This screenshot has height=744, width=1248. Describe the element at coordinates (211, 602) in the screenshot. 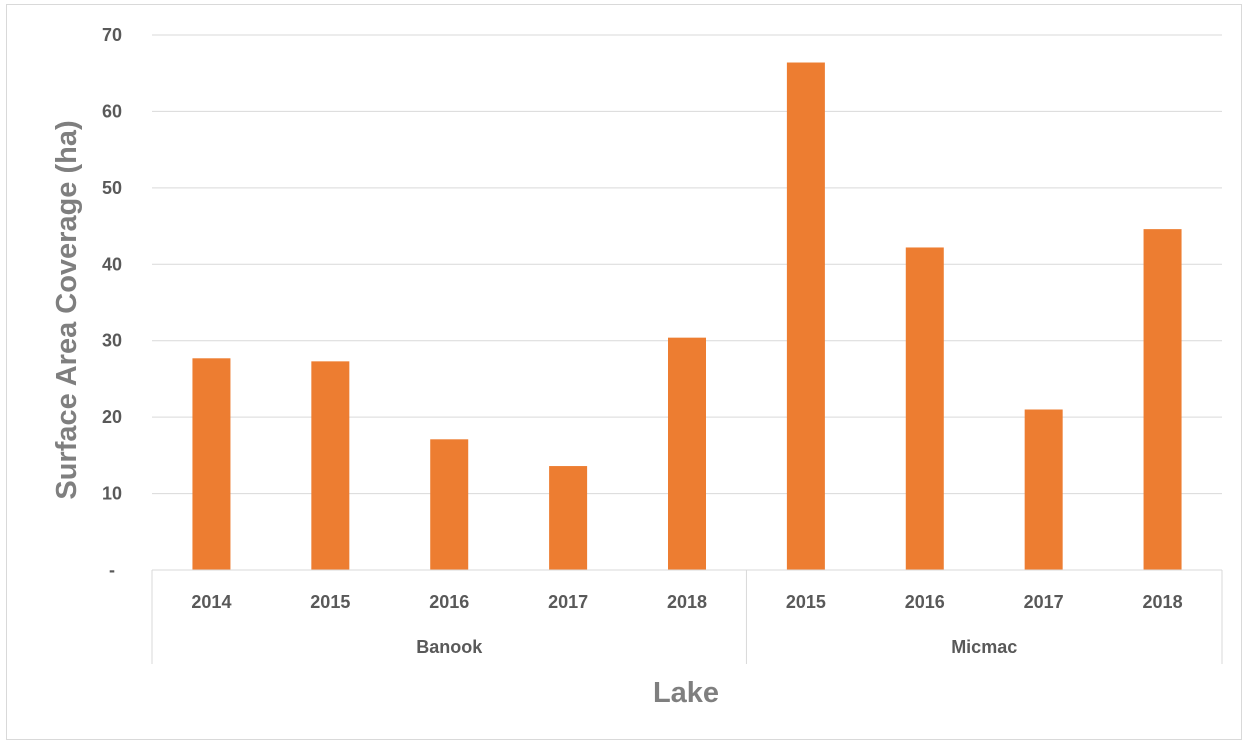

I see `x-tick-label: 2014` at that location.